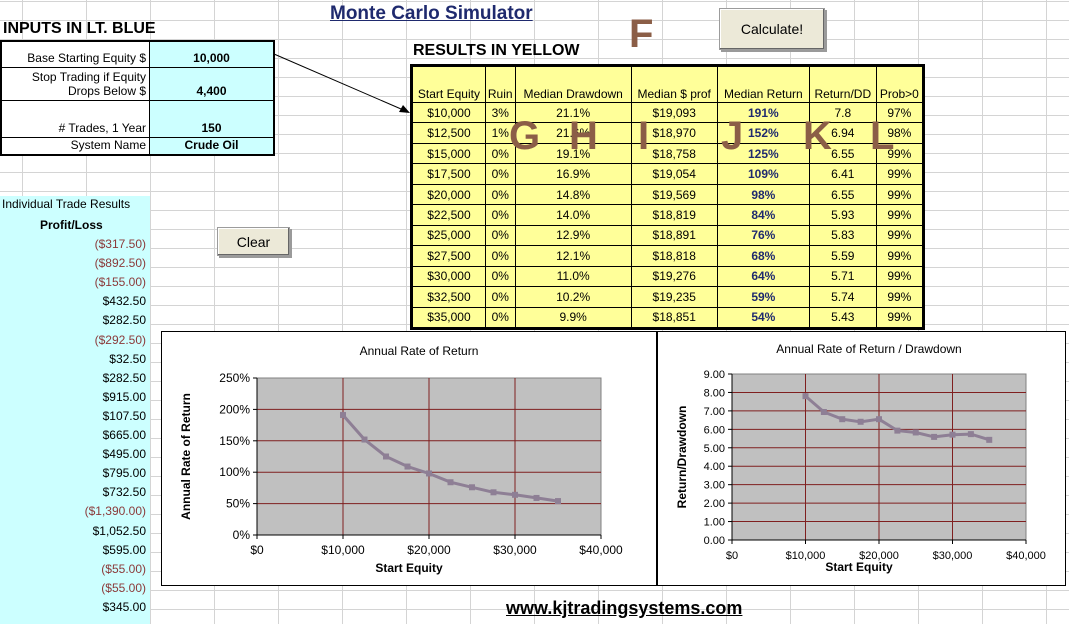 The height and width of the screenshot is (624, 1069). I want to click on results-cell: $18,851, so click(674, 317).